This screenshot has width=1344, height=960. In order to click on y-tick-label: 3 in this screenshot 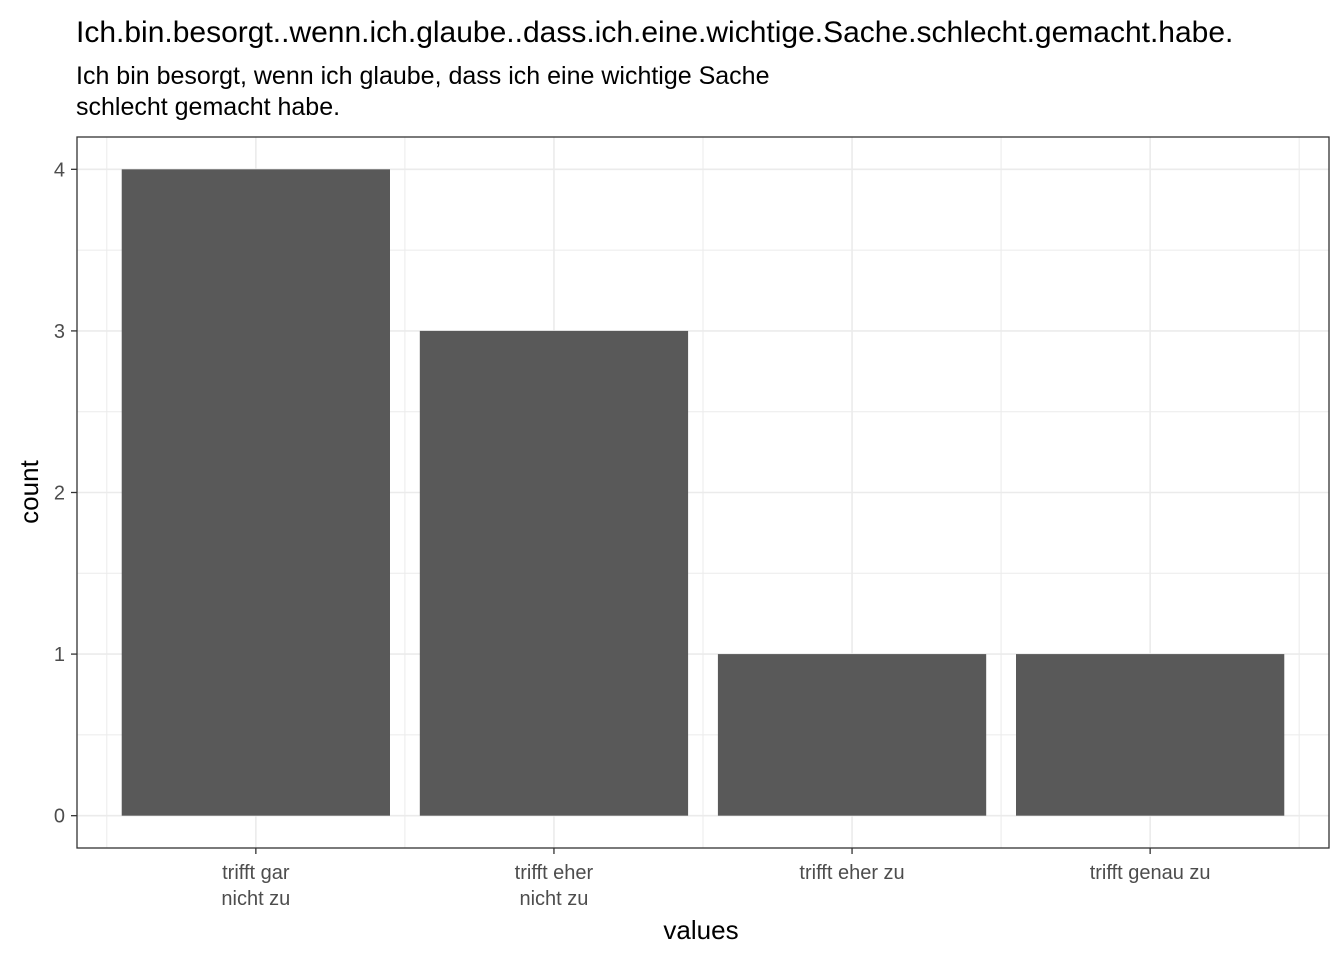, I will do `click(59, 332)`.